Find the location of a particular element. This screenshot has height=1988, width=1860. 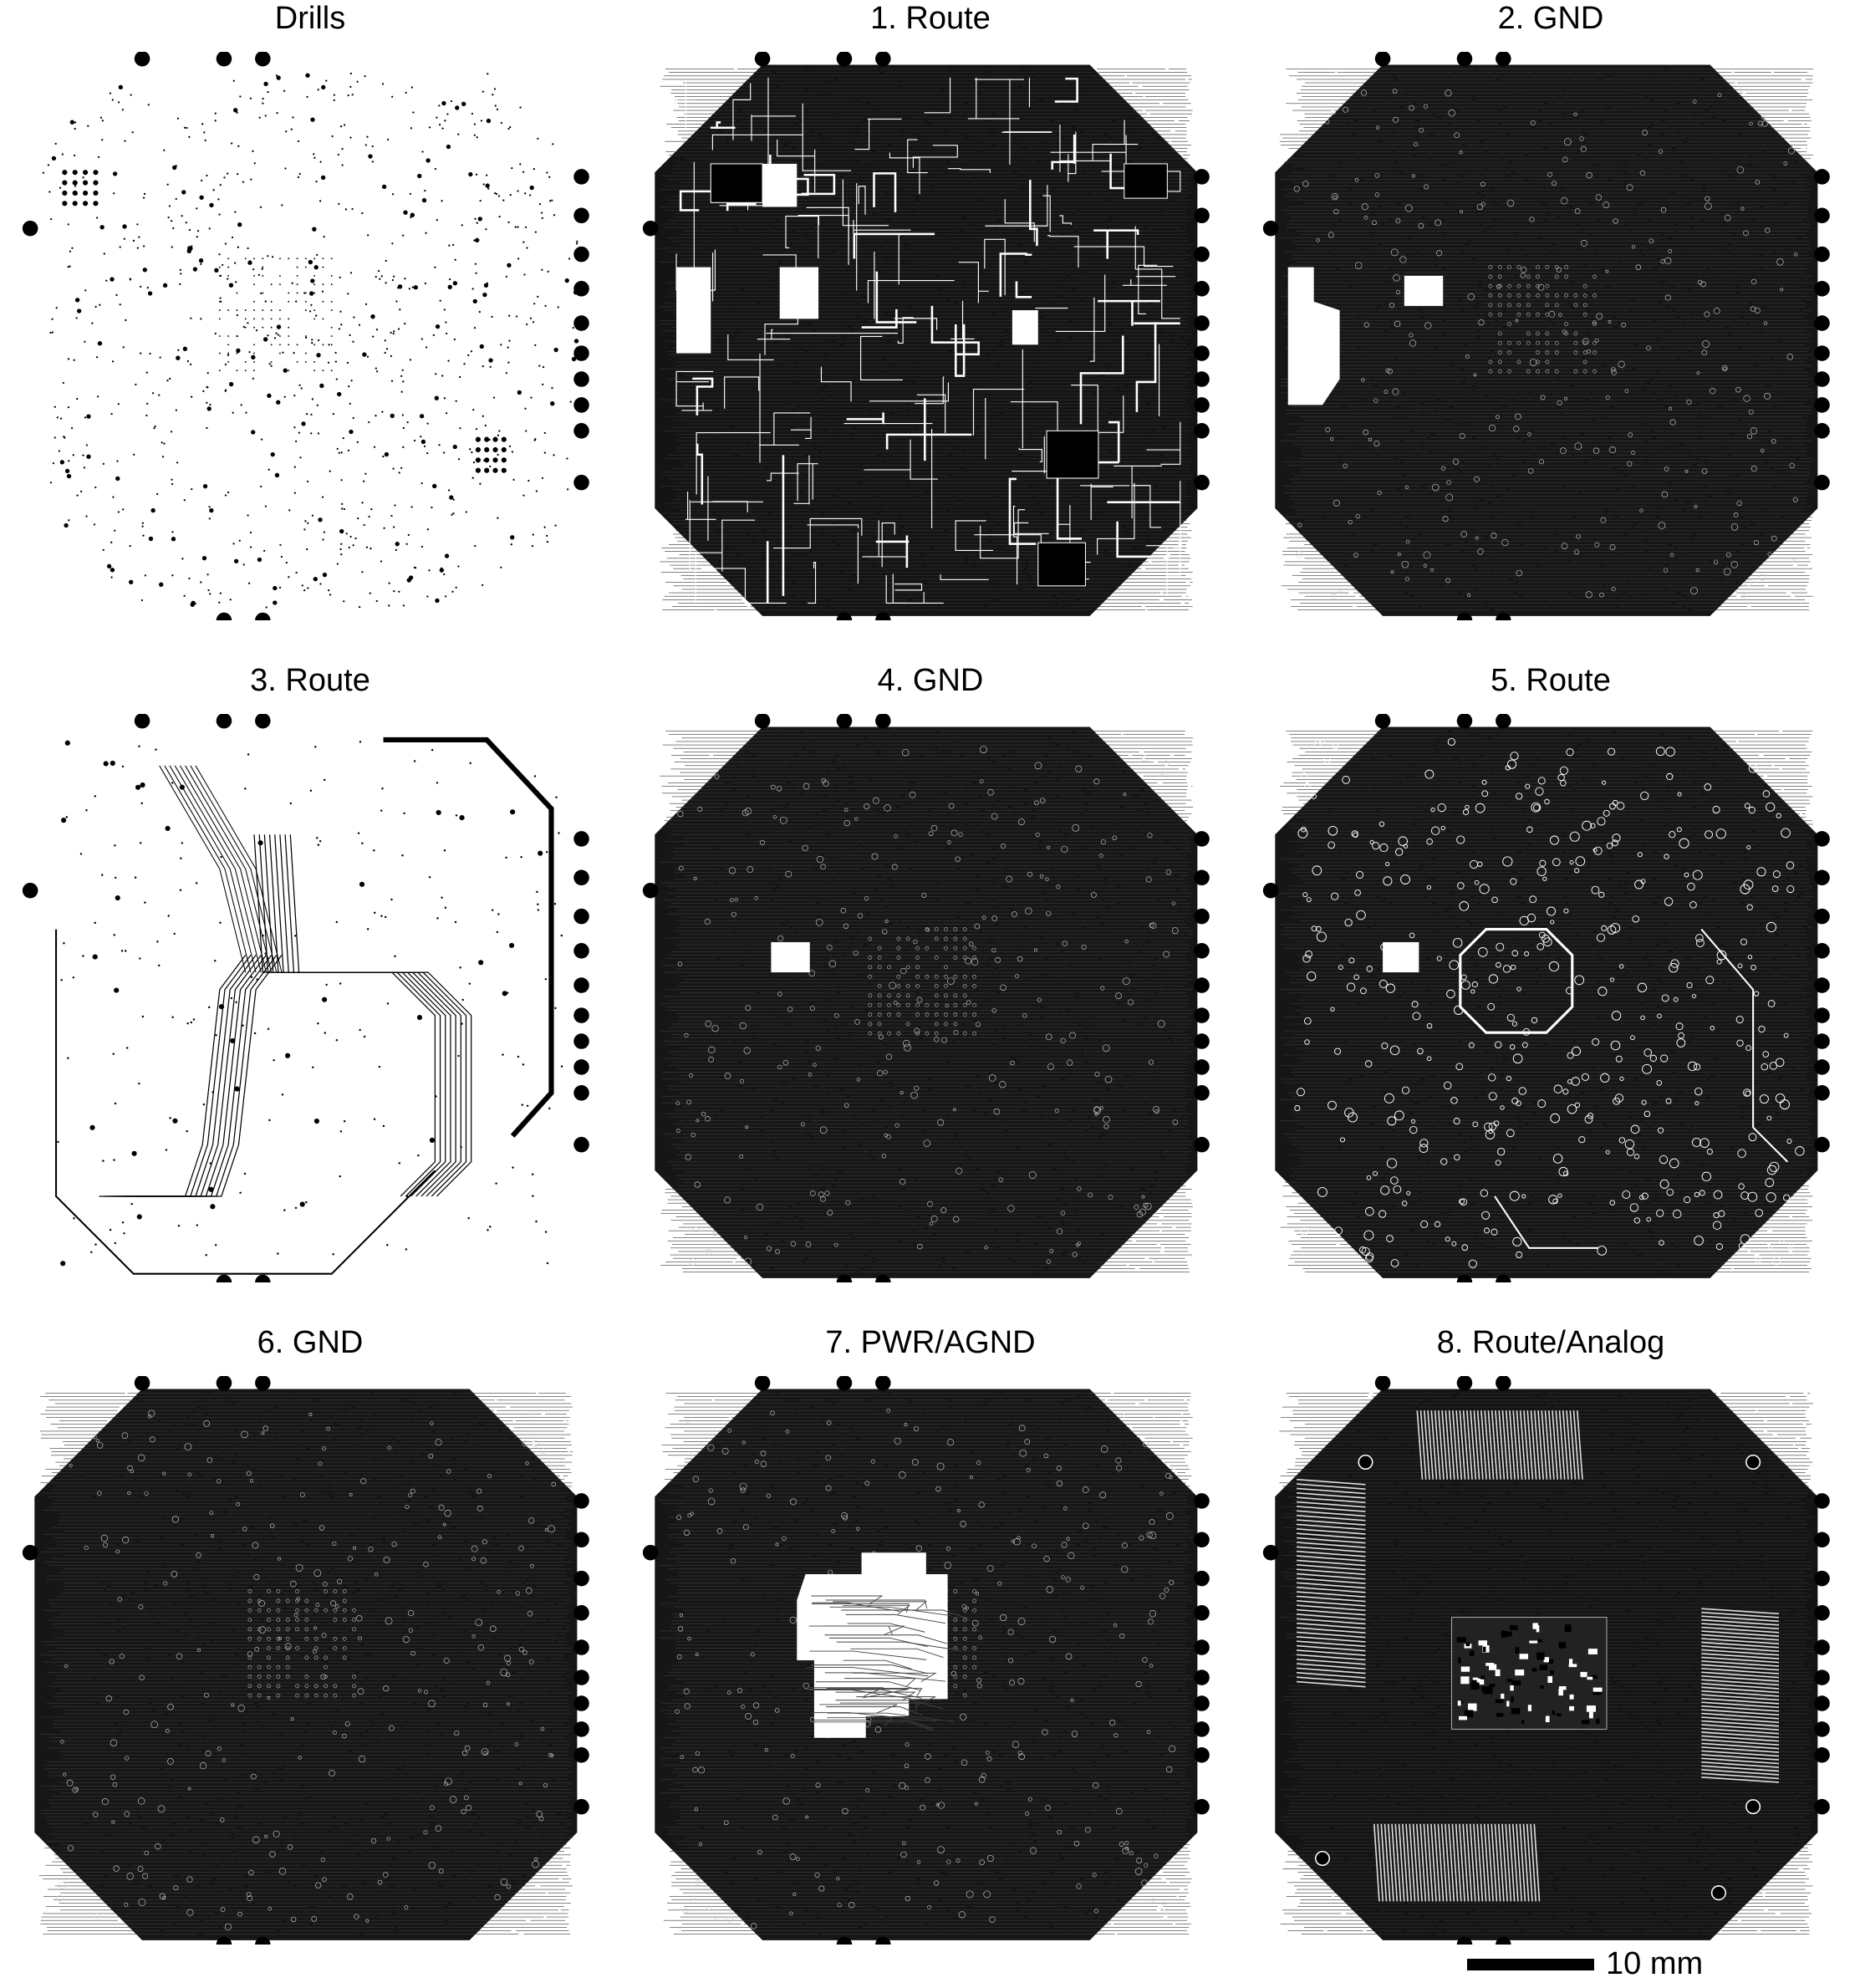

gnd-2-board-image is located at coordinates (1546, 336).